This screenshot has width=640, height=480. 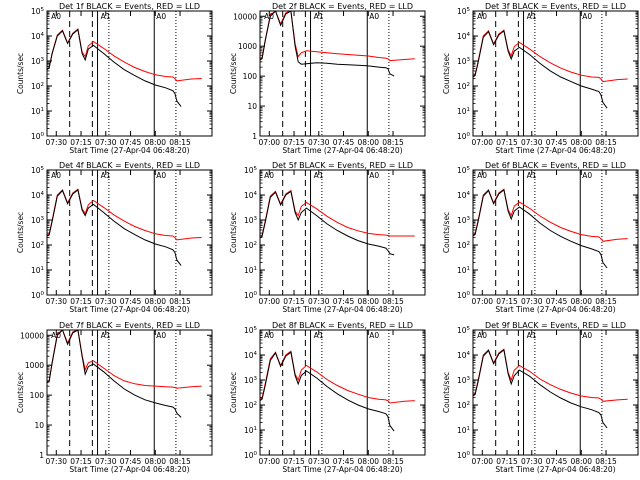 I want to click on panel-title: Det 3f BLACK = Events, RED = LLD, so click(x=555, y=6).